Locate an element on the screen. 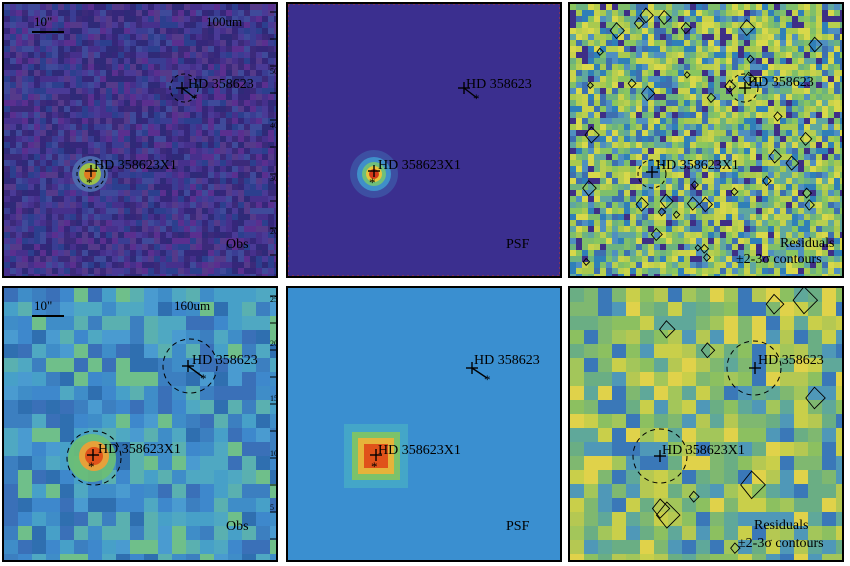 The width and height of the screenshot is (850, 566). aperture-circle is located at coordinates (91, 174).